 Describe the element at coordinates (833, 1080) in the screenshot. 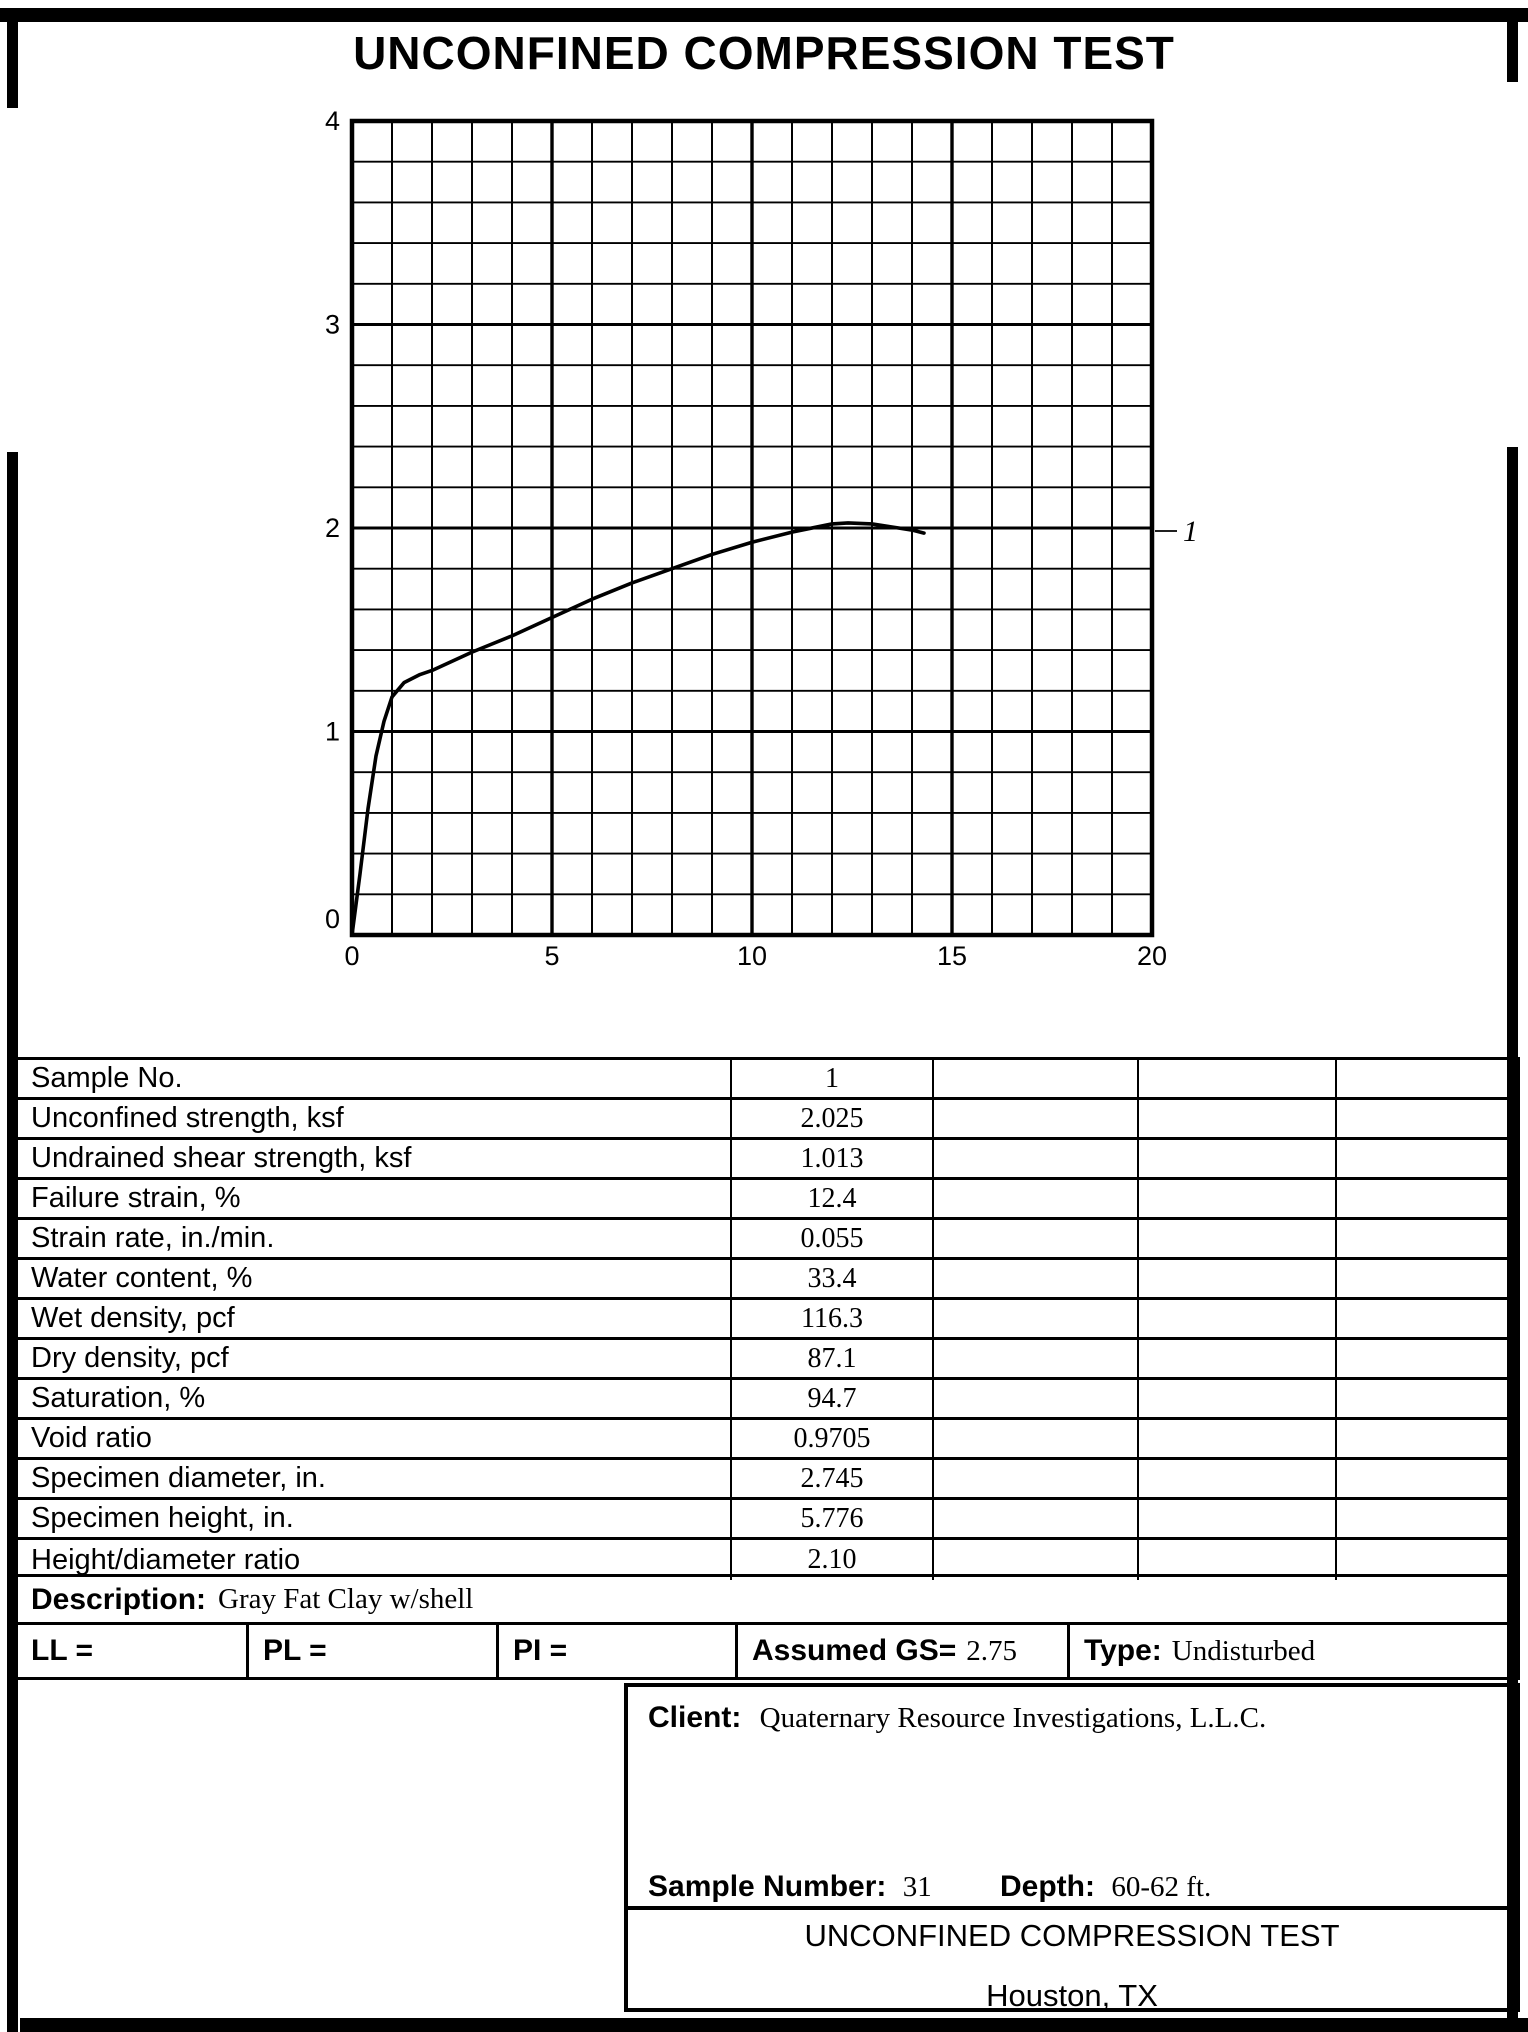

I see `metric-value-cell: 1` at that location.